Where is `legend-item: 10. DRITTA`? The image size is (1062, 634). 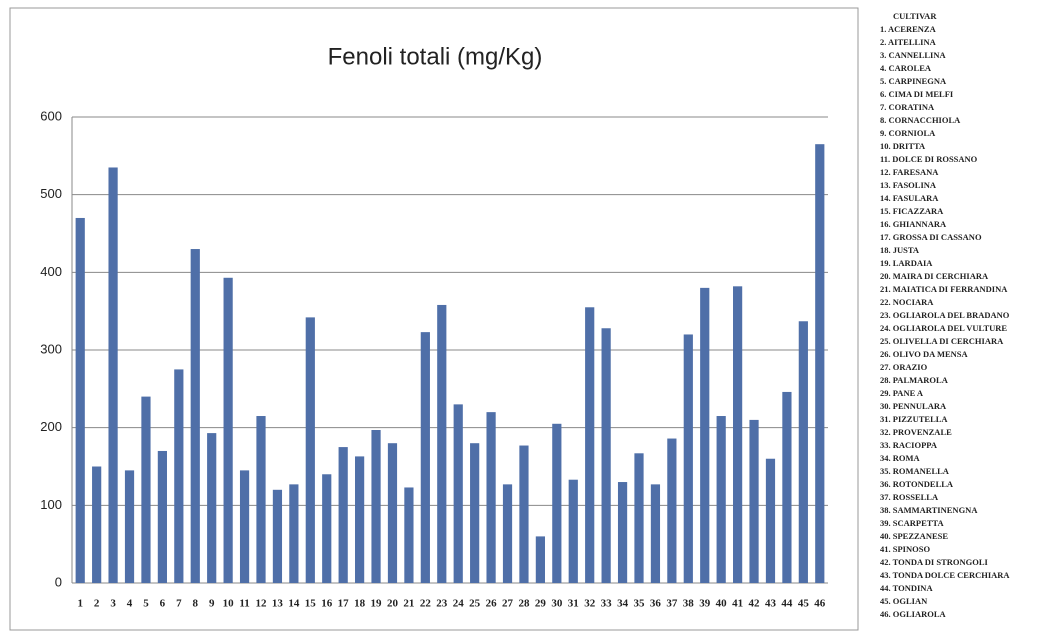 legend-item: 10. DRITTA is located at coordinates (903, 146).